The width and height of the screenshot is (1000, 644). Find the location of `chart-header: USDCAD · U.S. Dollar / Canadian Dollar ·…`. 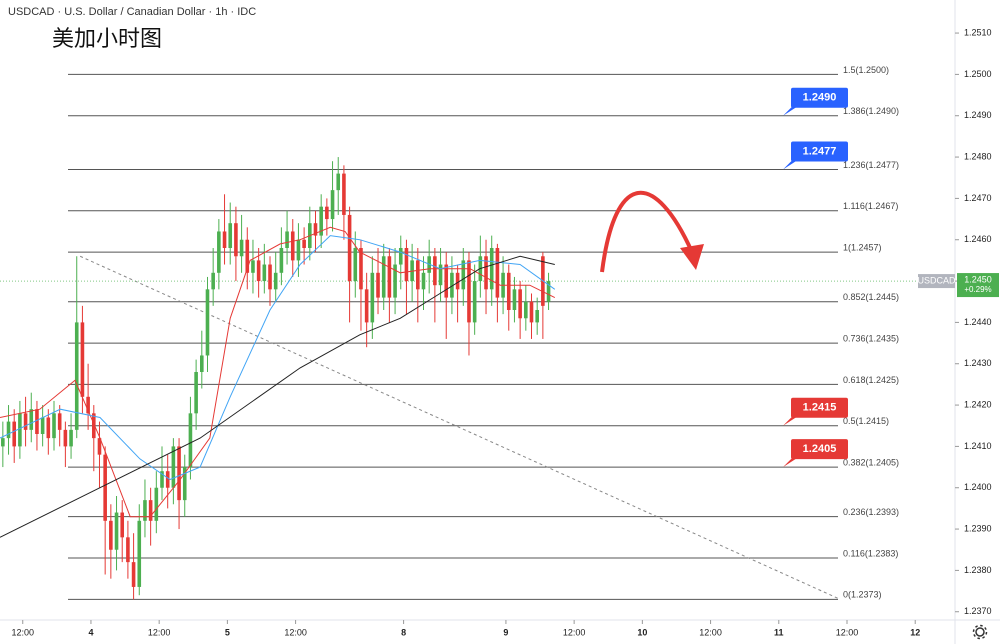

chart-header: USDCAD · U.S. Dollar / Canadian Dollar ·… is located at coordinates (132, 12).